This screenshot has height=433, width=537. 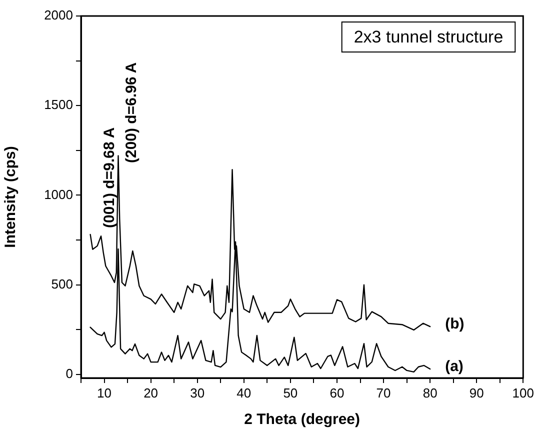 What do you see at coordinates (58, 15) in the screenshot?
I see `y-tick-label: 2000` at bounding box center [58, 15].